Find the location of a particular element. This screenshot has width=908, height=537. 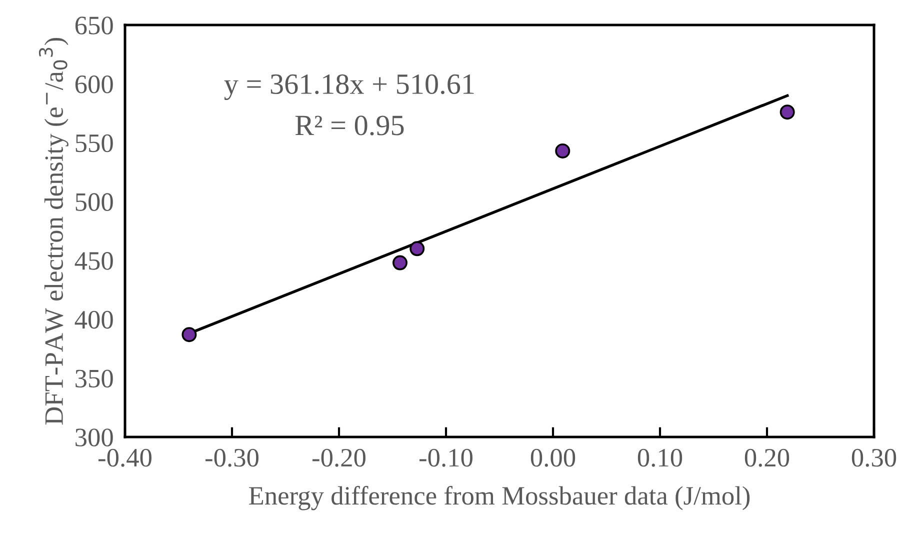

x-axis-title: Energy difference from Mossbauer data (J/mol) is located at coordinates (499, 498).